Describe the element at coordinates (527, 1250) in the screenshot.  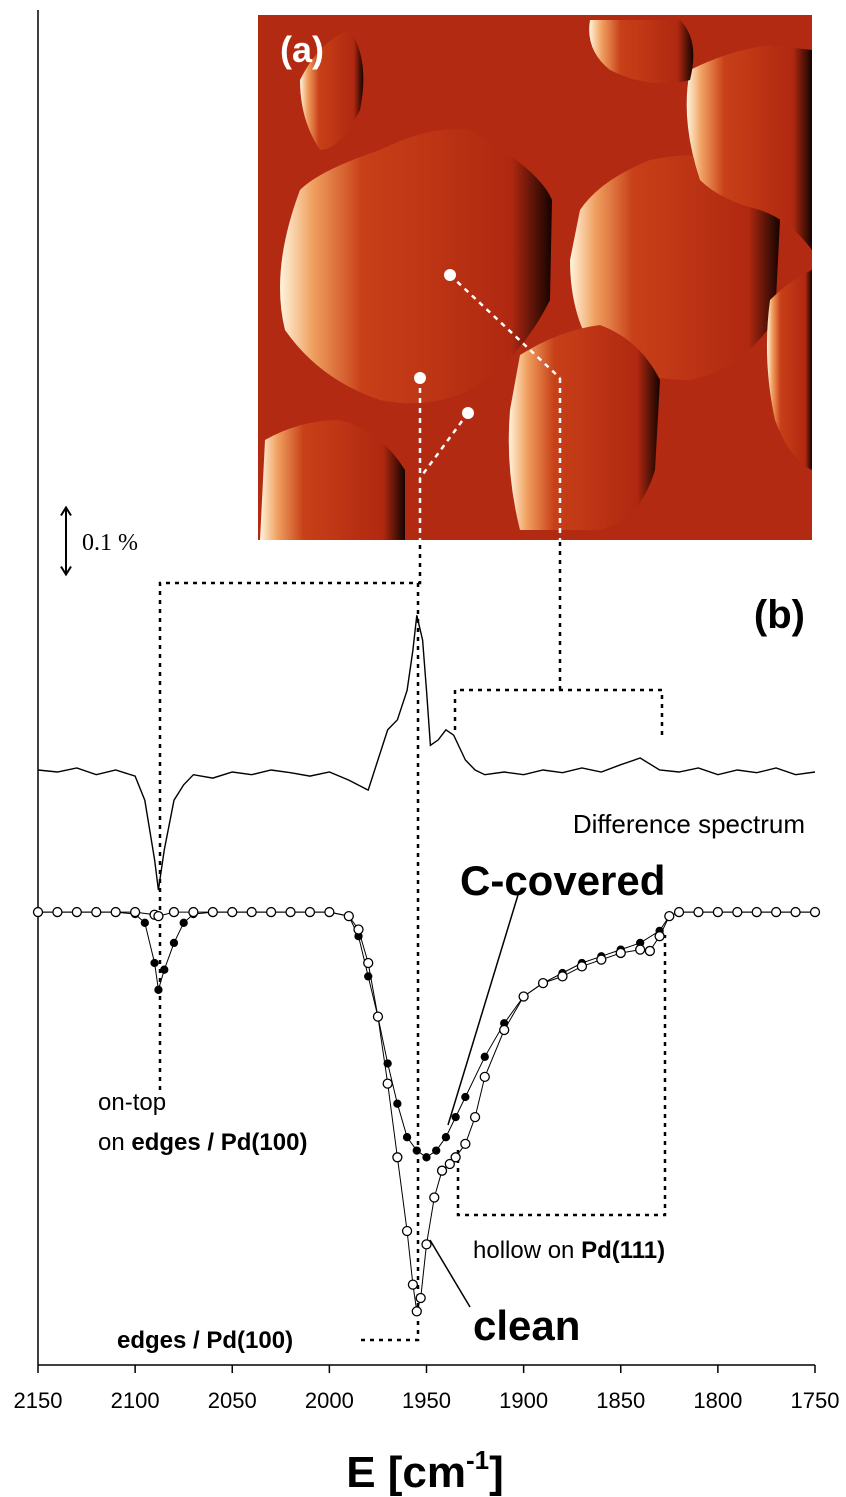
I see `annotation-part: hollow on` at that location.